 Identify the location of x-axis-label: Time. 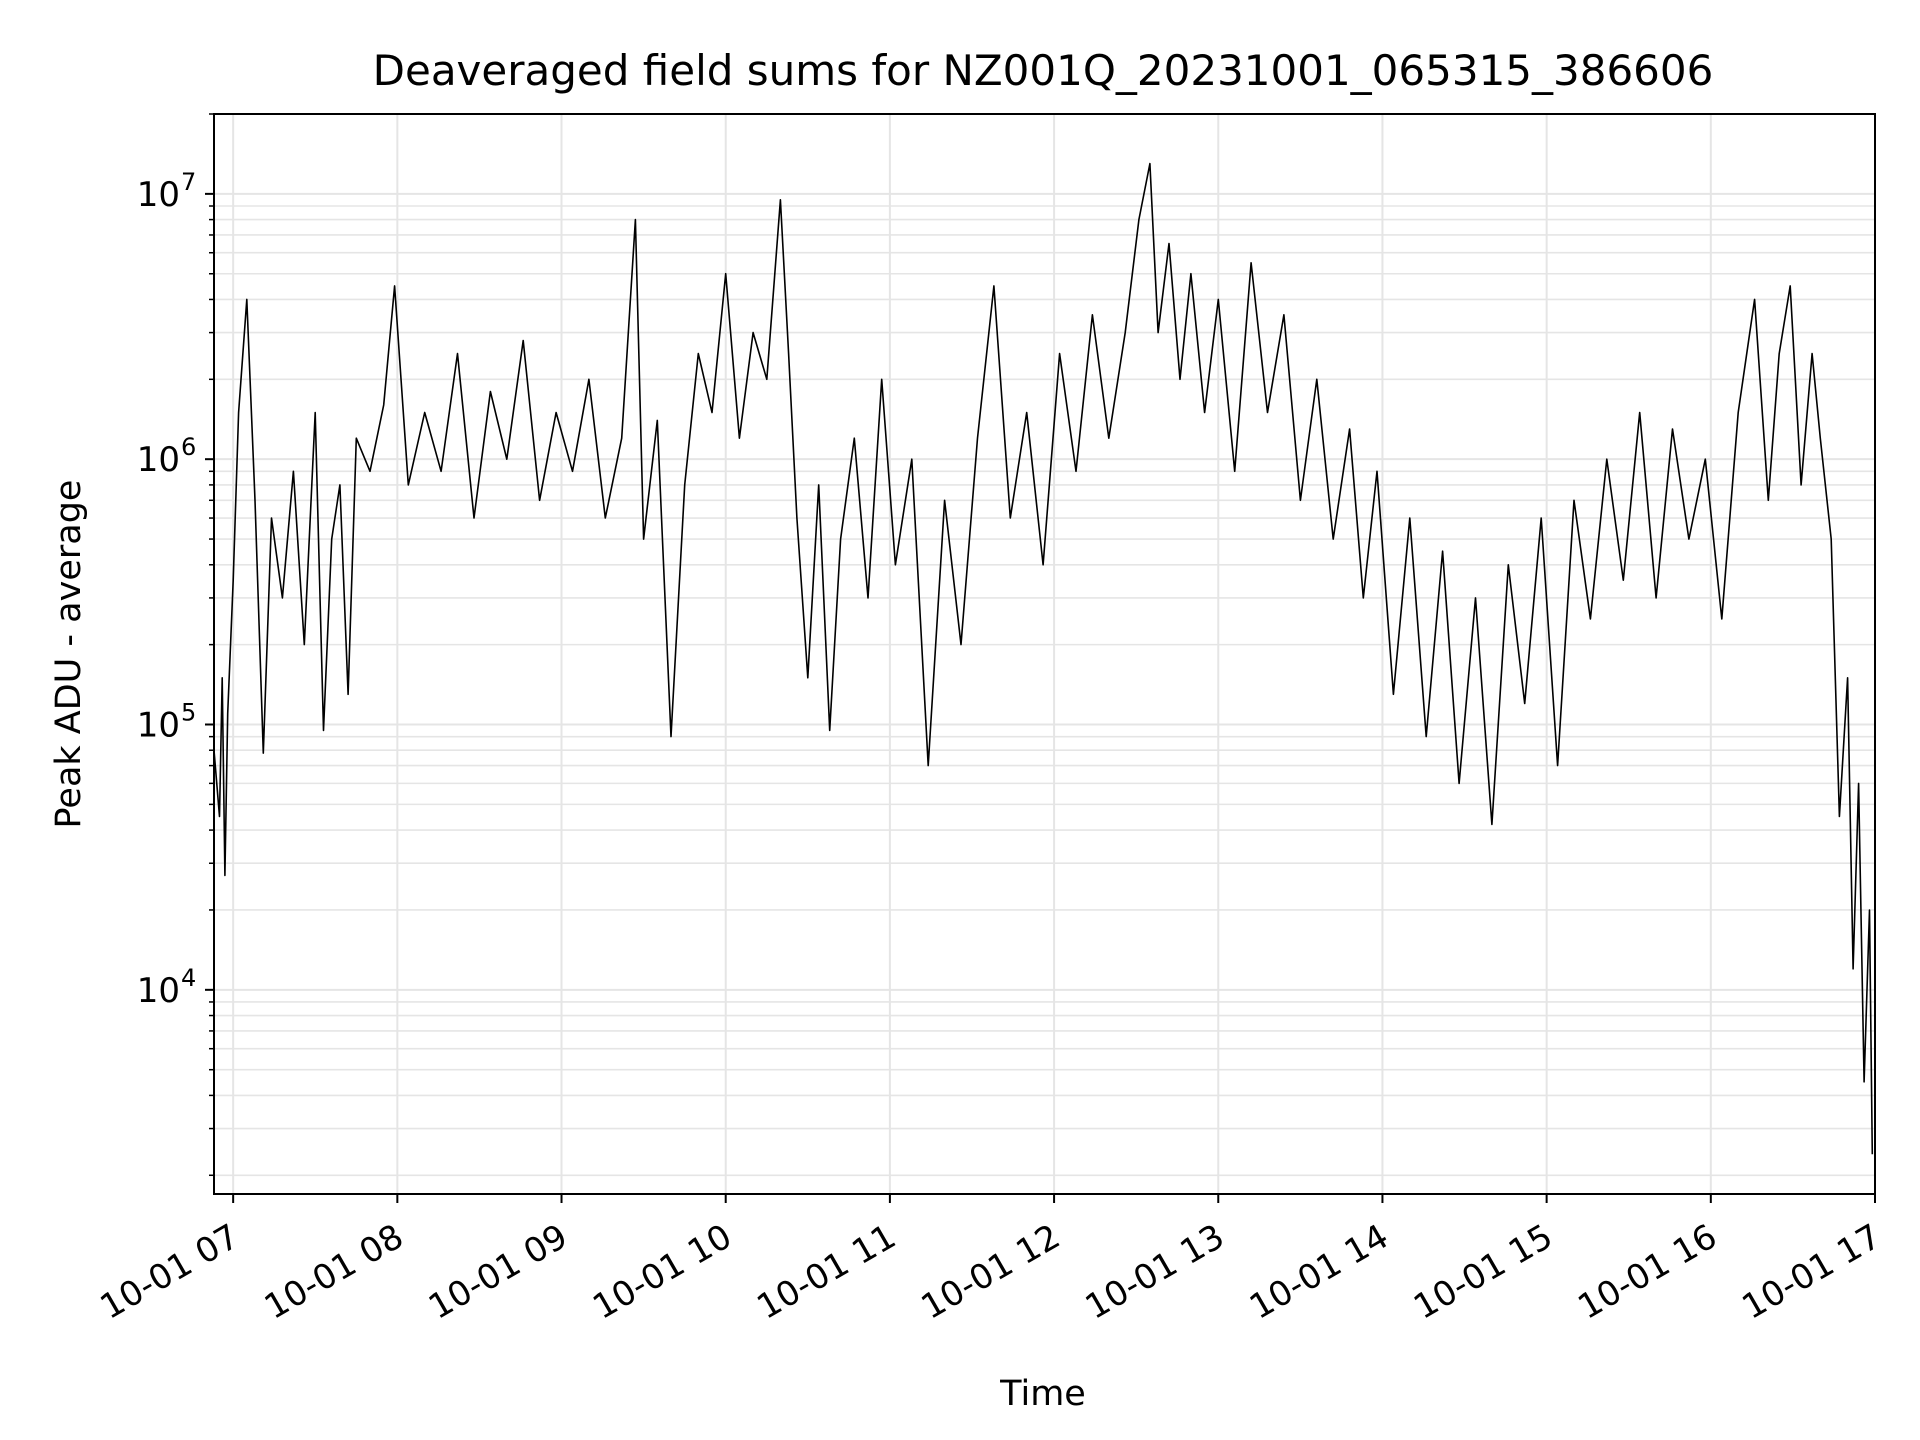
(1042, 1394).